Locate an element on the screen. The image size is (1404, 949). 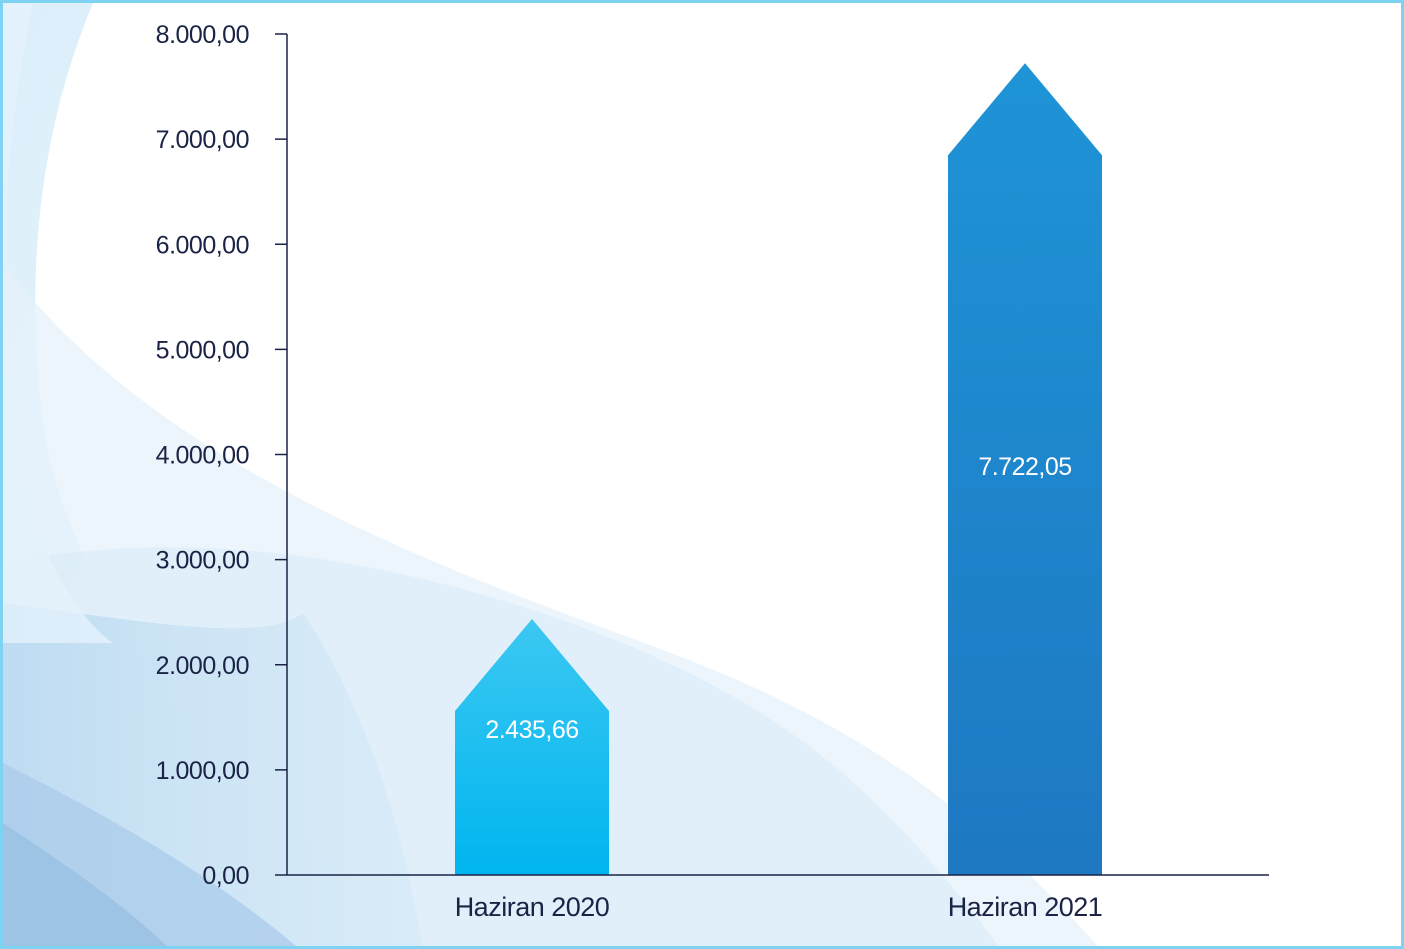
x-category-label: Haziran 2021 is located at coordinates (1025, 907).